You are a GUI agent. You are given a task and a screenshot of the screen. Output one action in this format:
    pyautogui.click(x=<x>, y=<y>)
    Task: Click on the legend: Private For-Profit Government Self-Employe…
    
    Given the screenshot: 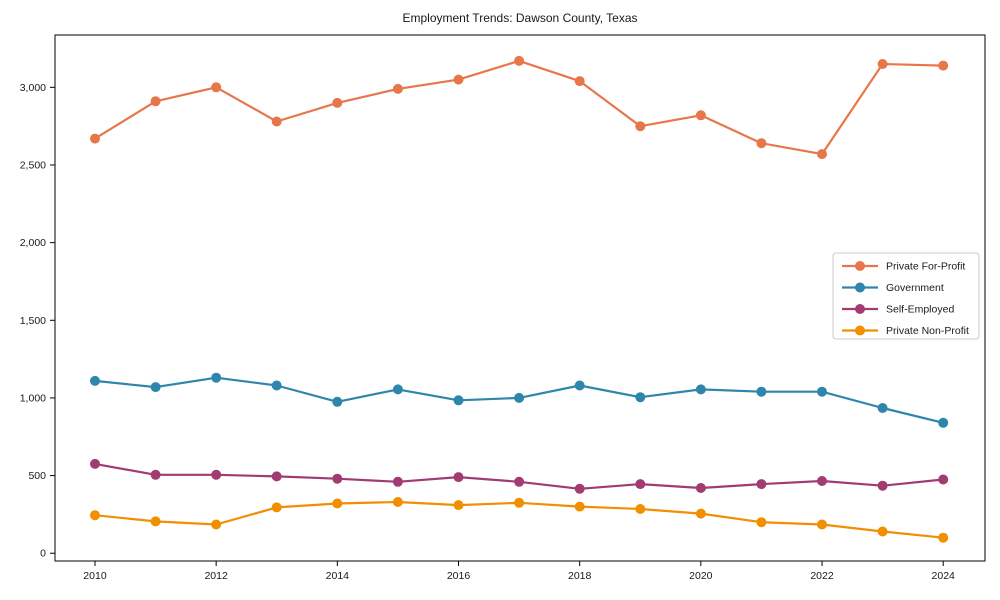 What is the action you would take?
    pyautogui.click(x=906, y=296)
    